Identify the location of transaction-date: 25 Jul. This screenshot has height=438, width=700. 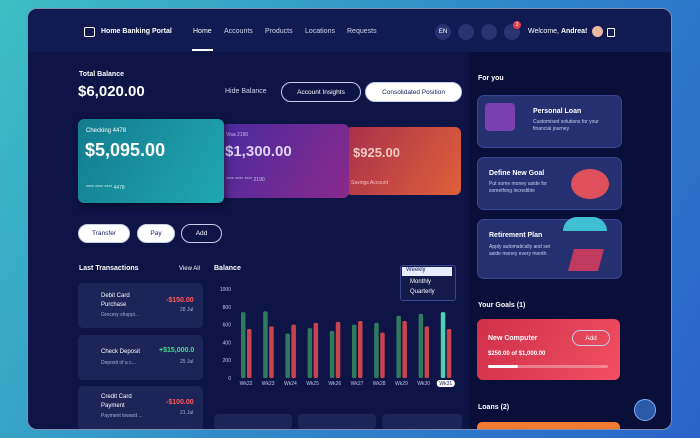
(187, 362).